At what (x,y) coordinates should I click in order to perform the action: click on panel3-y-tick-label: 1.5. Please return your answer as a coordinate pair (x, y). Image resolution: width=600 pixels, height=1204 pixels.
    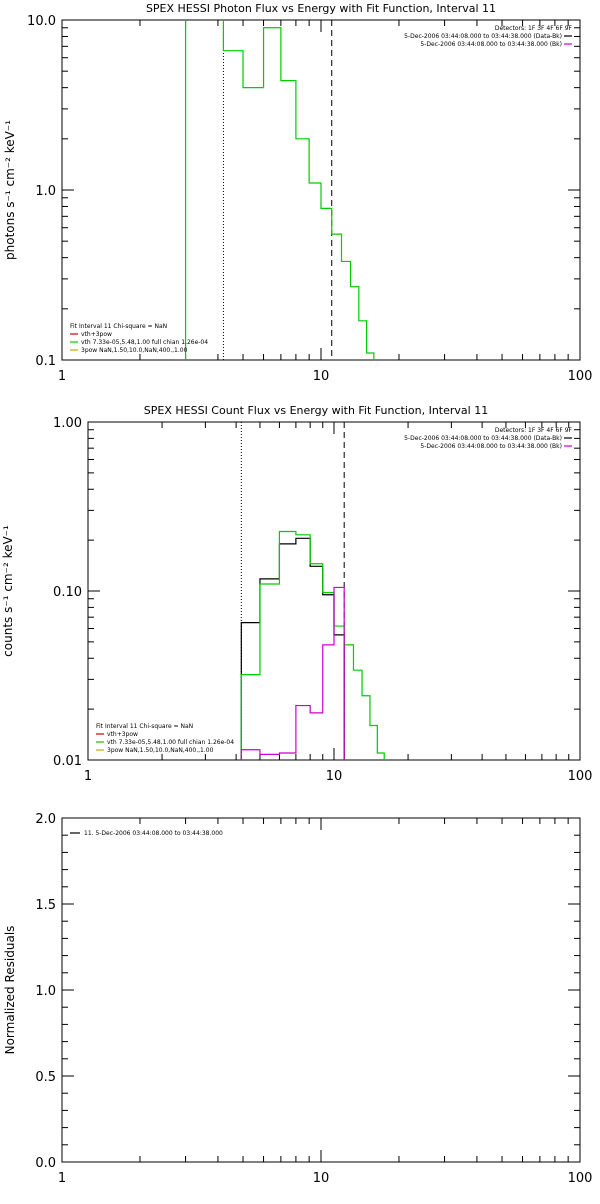
    Looking at the image, I should click on (45, 905).